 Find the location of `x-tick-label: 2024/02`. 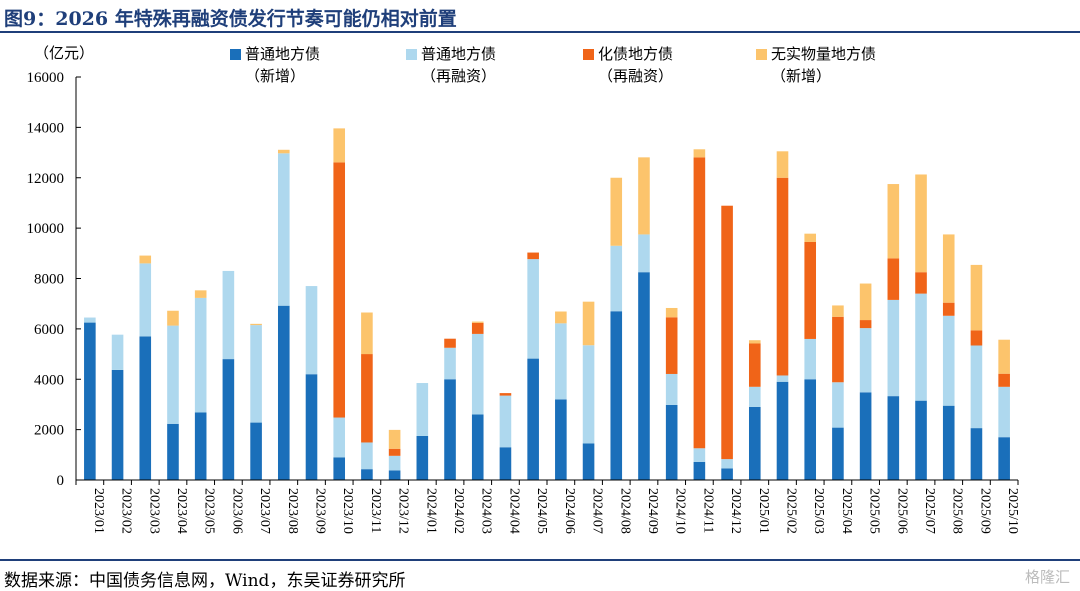

x-tick-label: 2024/02 is located at coordinates (458, 511).